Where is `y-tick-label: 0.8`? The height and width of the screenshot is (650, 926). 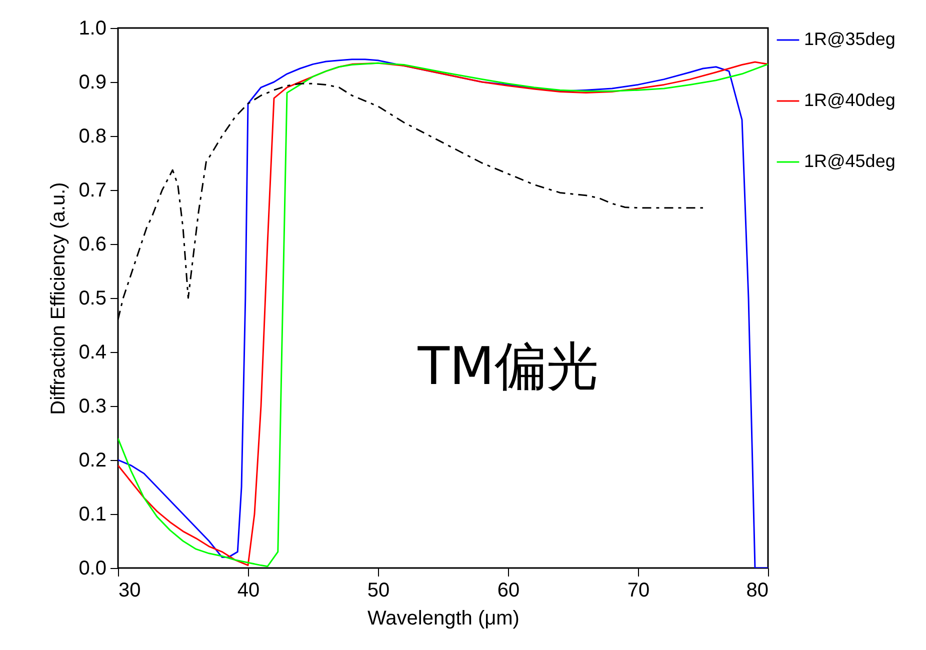 y-tick-label: 0.8 is located at coordinates (92, 137).